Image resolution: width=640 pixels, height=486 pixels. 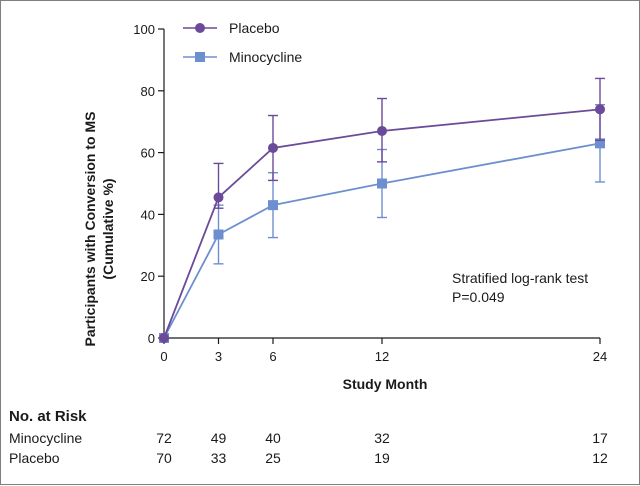 What do you see at coordinates (242, 42) in the screenshot?
I see `legend: Placebo Minocycline` at bounding box center [242, 42].